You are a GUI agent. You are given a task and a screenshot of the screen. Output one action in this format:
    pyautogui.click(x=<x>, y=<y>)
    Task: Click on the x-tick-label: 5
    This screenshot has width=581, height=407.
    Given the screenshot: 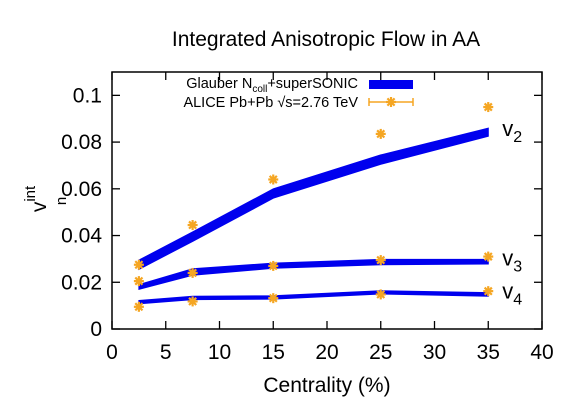 What is the action you would take?
    pyautogui.click(x=166, y=352)
    